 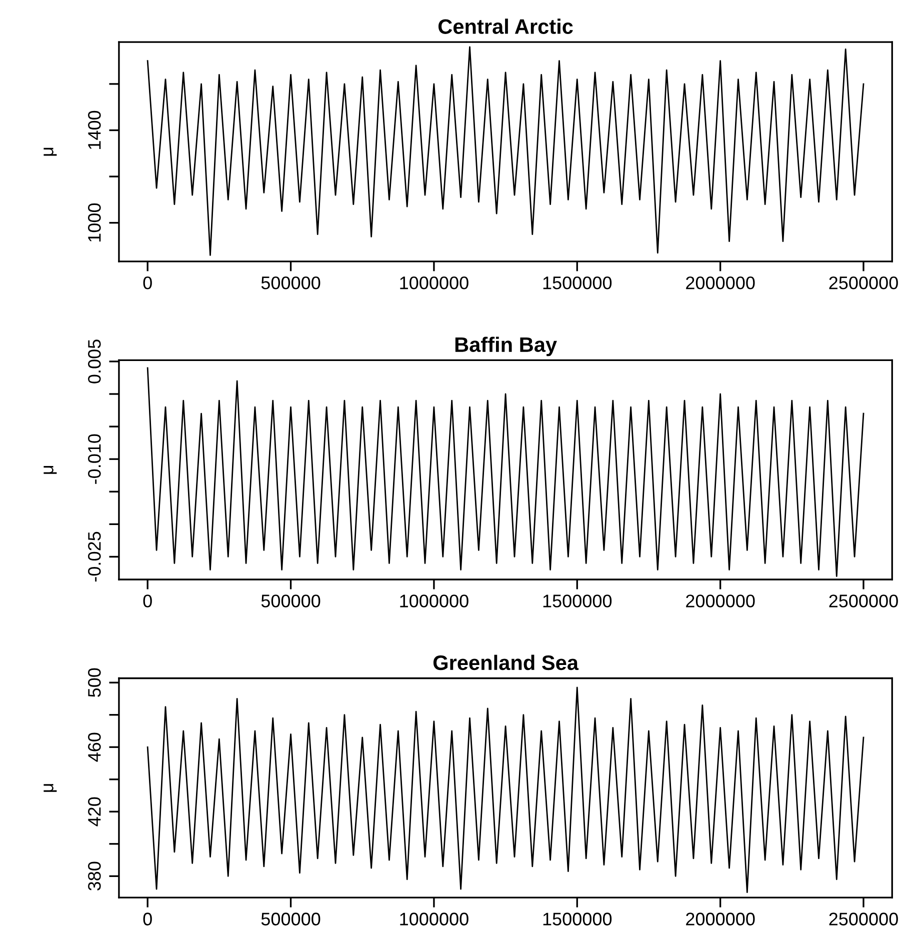 I want to click on y-tick-label: -0.025, so click(x=94, y=557).